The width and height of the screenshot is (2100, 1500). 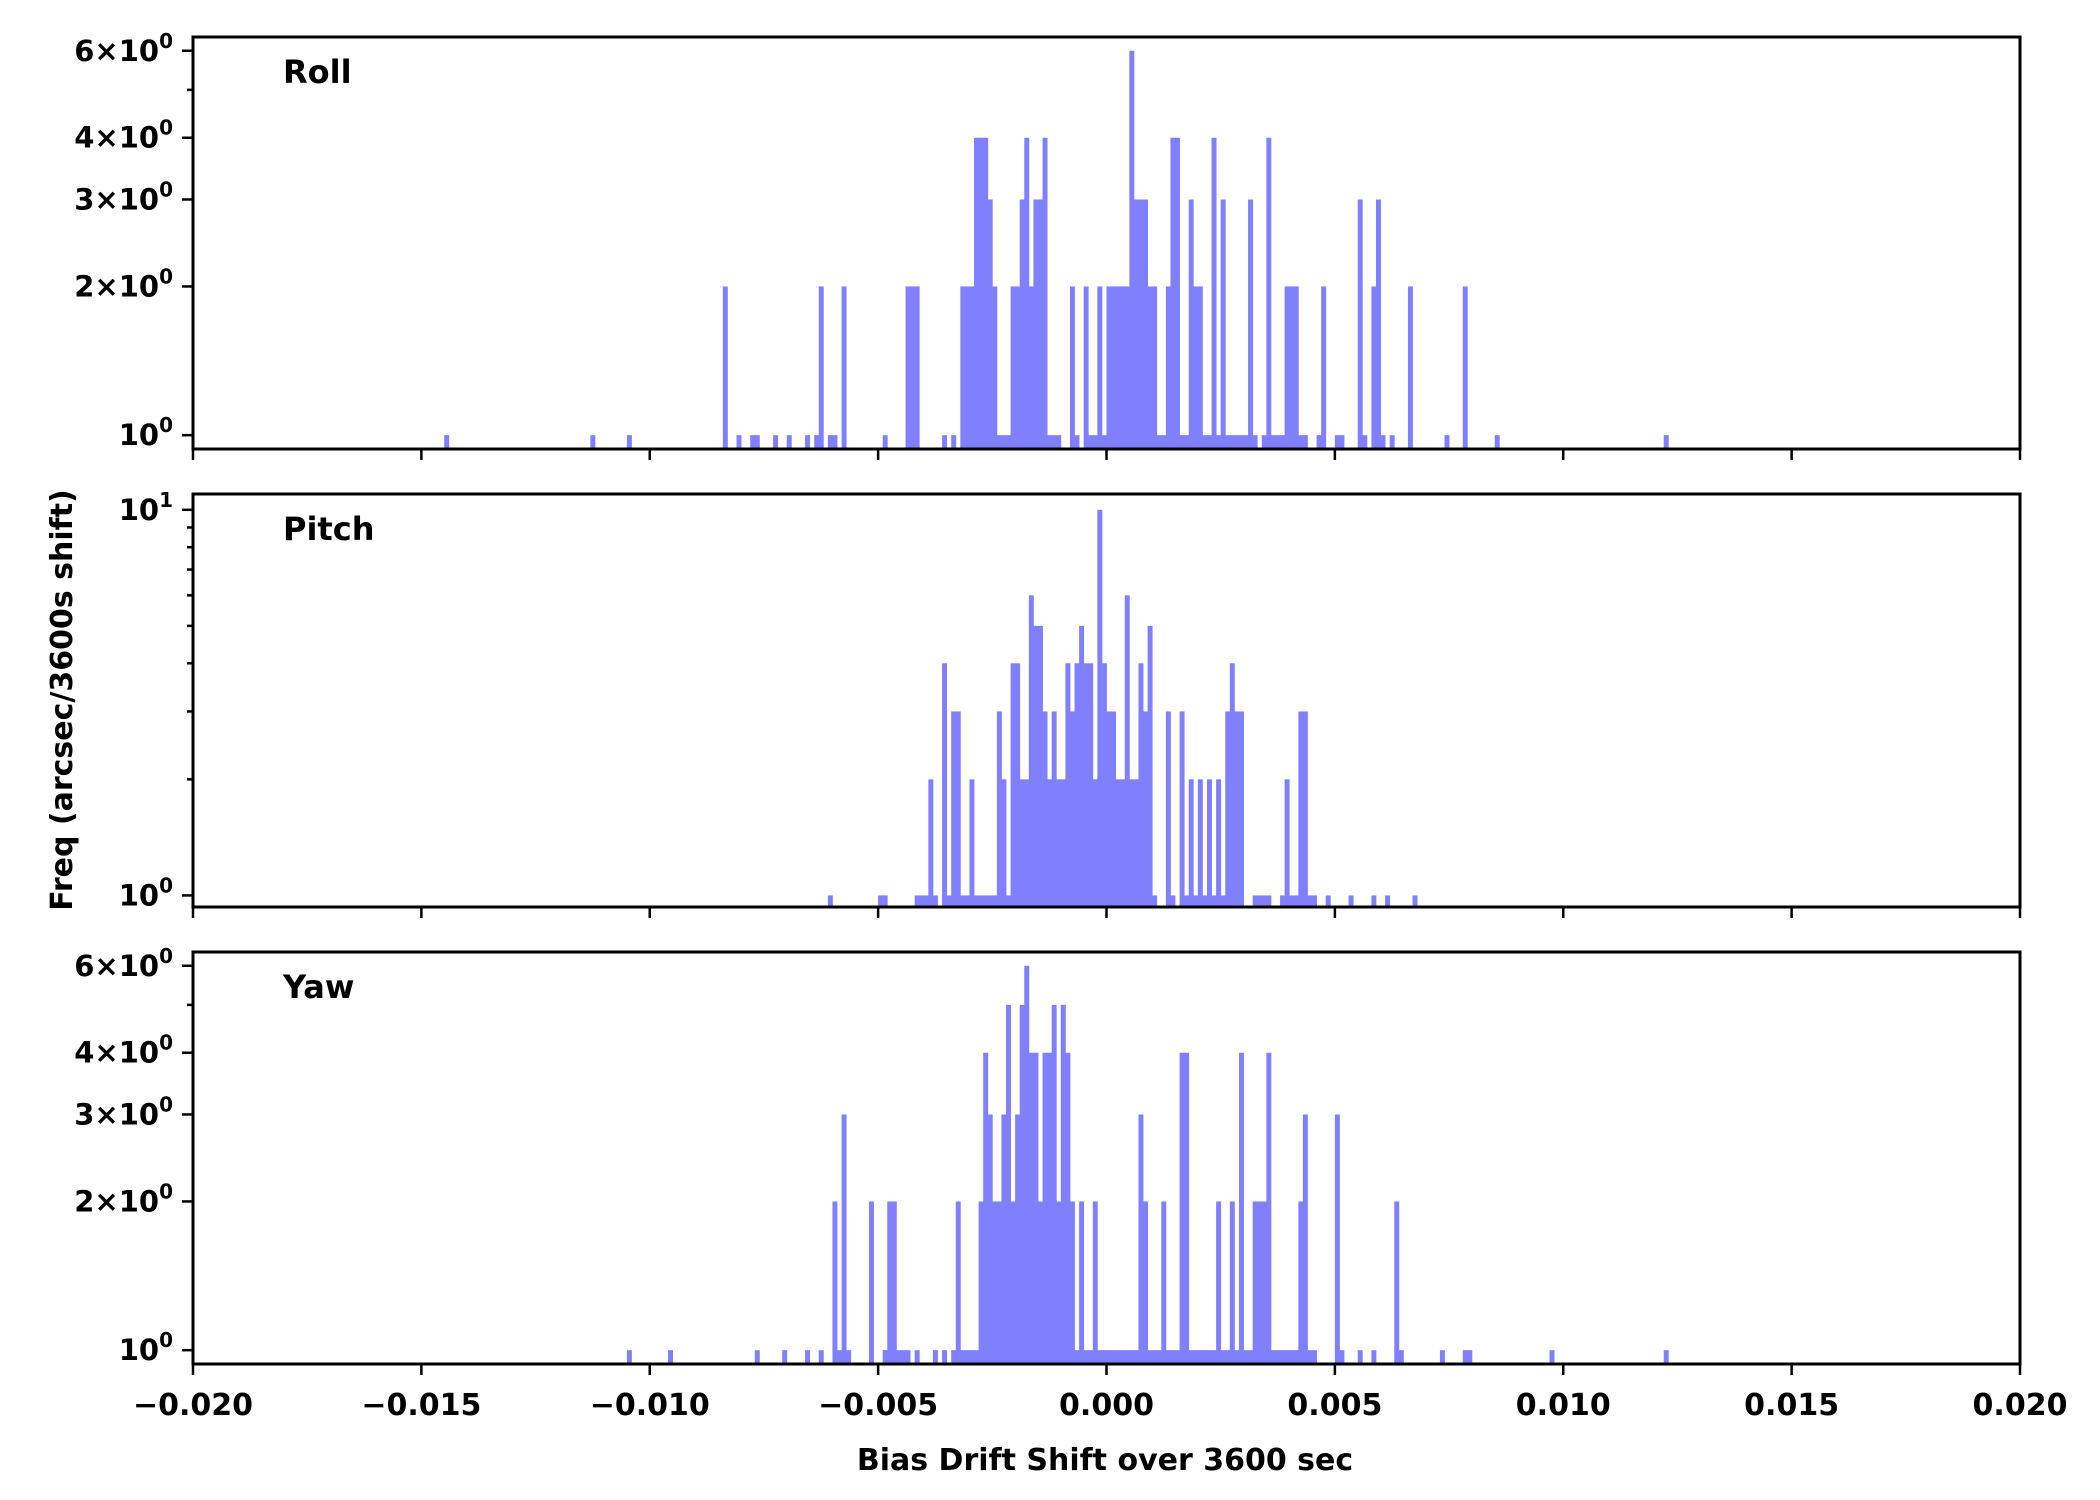 What do you see at coordinates (123, 48) in the screenshot?
I see `y-tick-label: 6×100` at bounding box center [123, 48].